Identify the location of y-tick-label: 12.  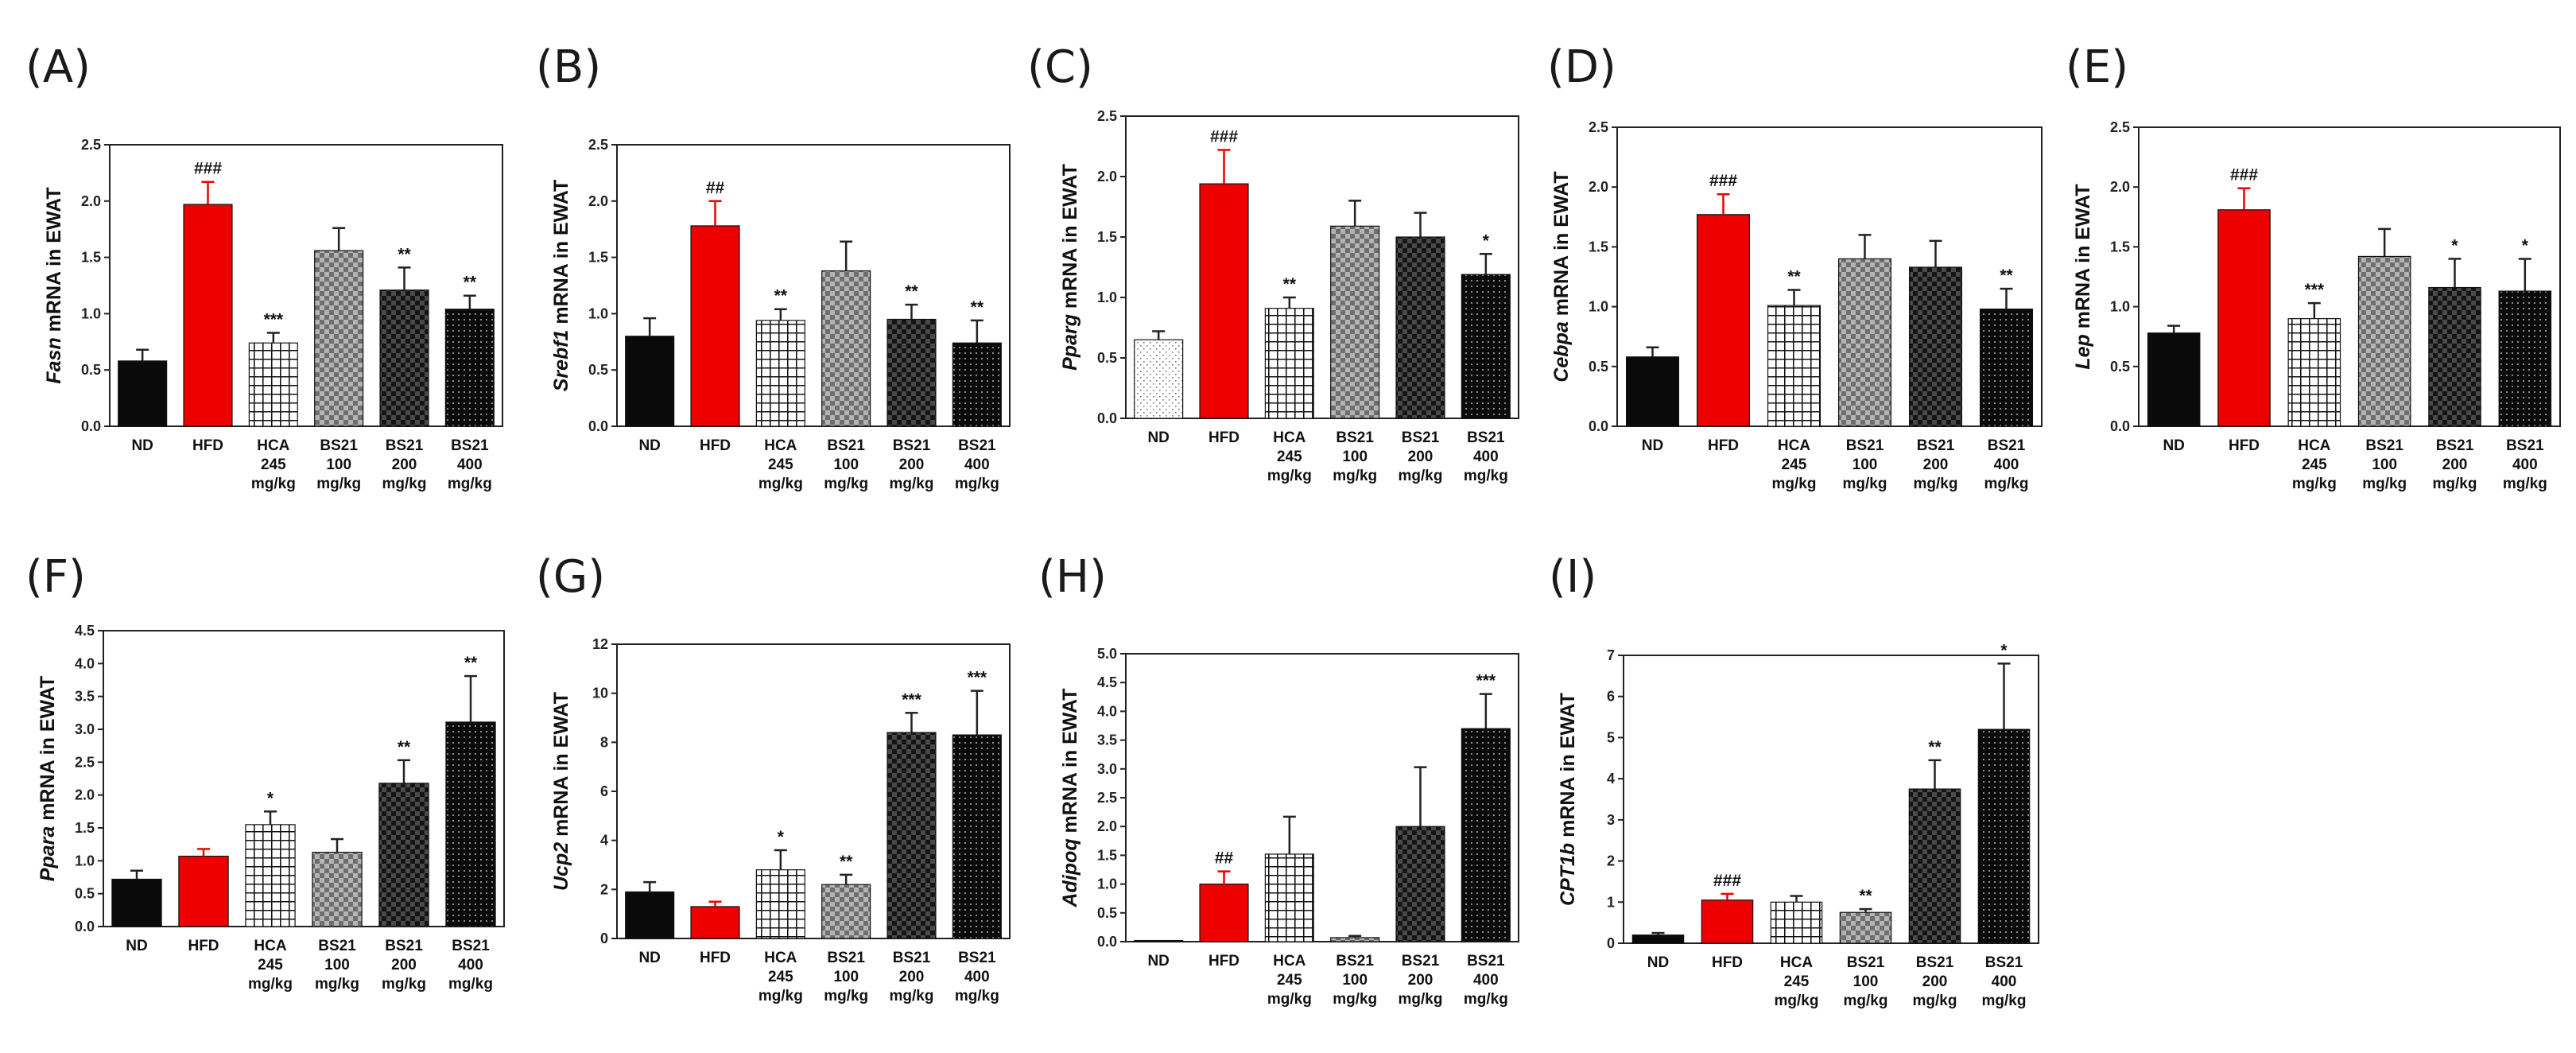
(600, 644).